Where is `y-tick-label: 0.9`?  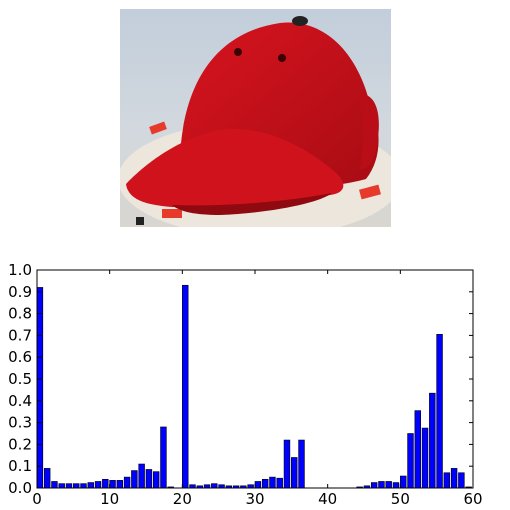
y-tick-label: 0.9 is located at coordinates (20, 292).